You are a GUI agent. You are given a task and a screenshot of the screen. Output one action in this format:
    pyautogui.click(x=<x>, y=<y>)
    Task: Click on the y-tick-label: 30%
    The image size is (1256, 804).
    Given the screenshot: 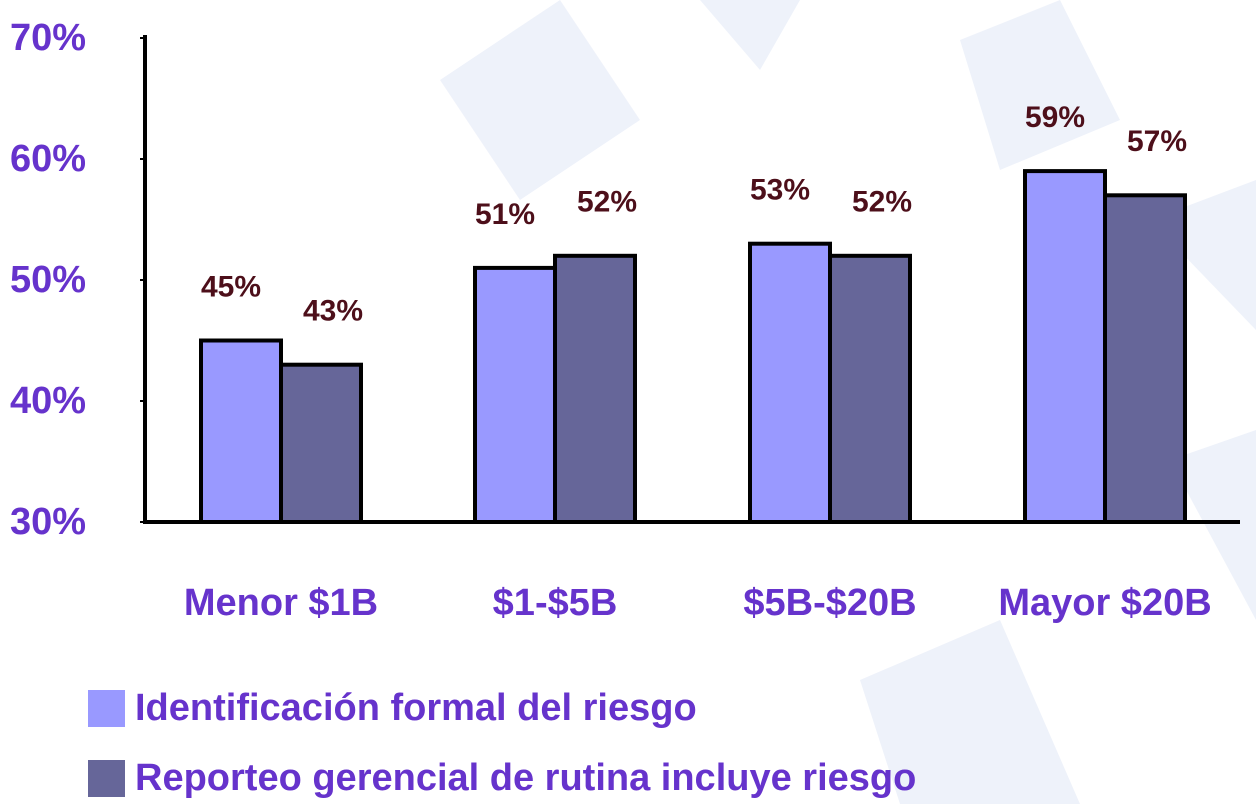 What is the action you would take?
    pyautogui.click(x=48, y=522)
    